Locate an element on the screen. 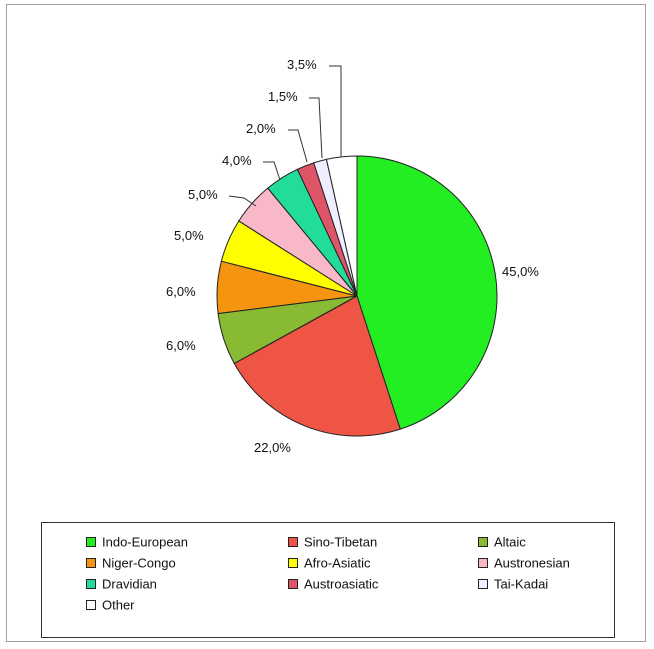 The width and height of the screenshot is (654, 649). pie-slice-sino-tibetan is located at coordinates (317, 366).